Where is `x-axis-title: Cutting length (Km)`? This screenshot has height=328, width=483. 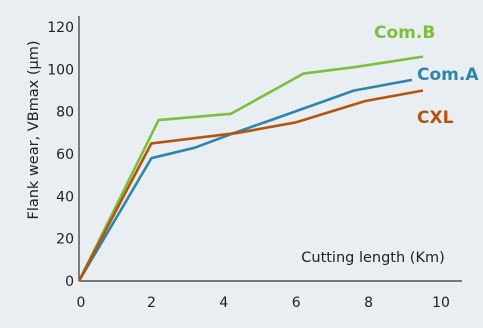
x-axis-title: Cutting length (Km) is located at coordinates (373, 258).